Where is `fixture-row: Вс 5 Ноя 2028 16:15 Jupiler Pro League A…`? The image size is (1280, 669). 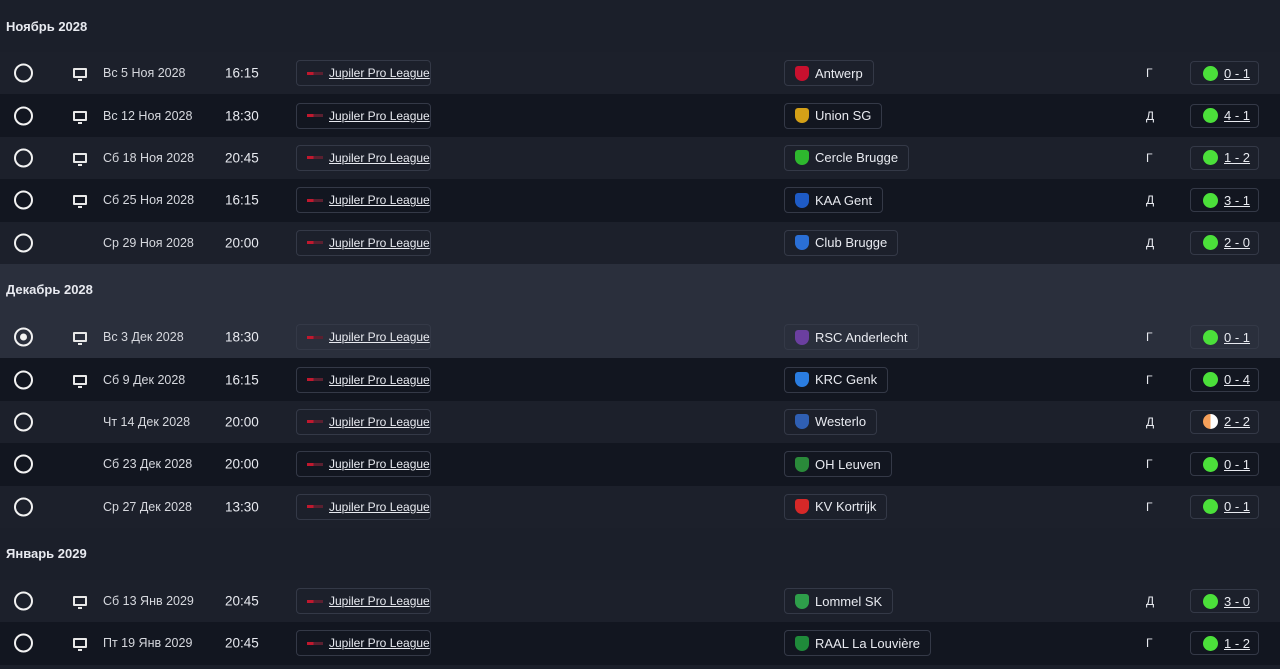 fixture-row: Вс 5 Ноя 2028 16:15 Jupiler Pro League A… is located at coordinates (640, 73).